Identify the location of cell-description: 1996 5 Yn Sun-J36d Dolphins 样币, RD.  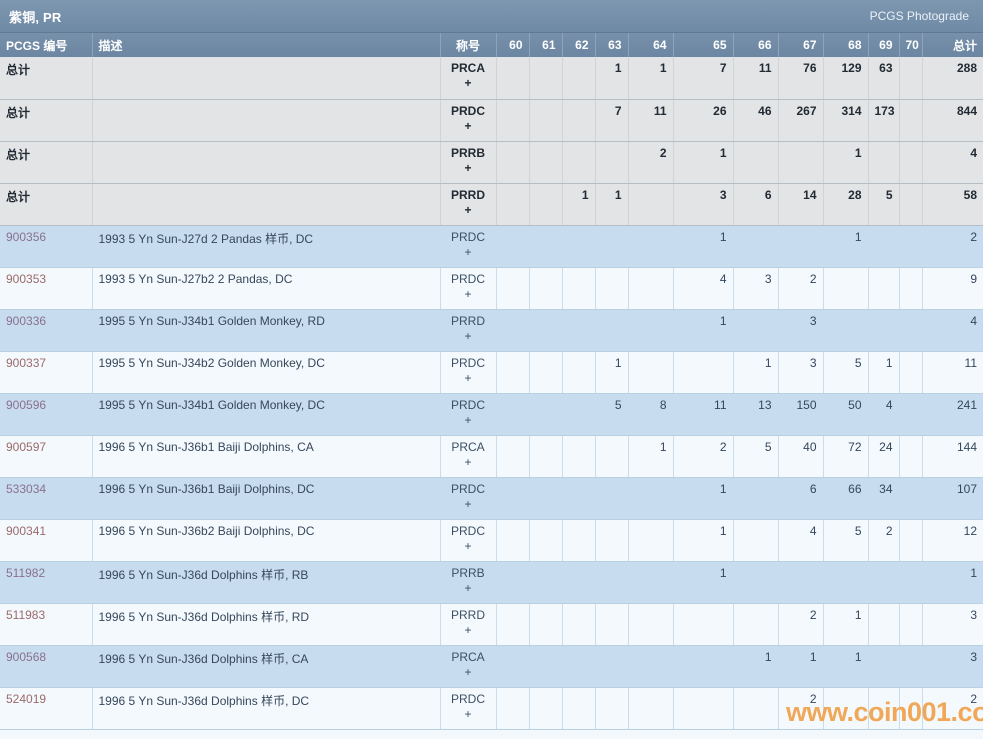
(266, 624).